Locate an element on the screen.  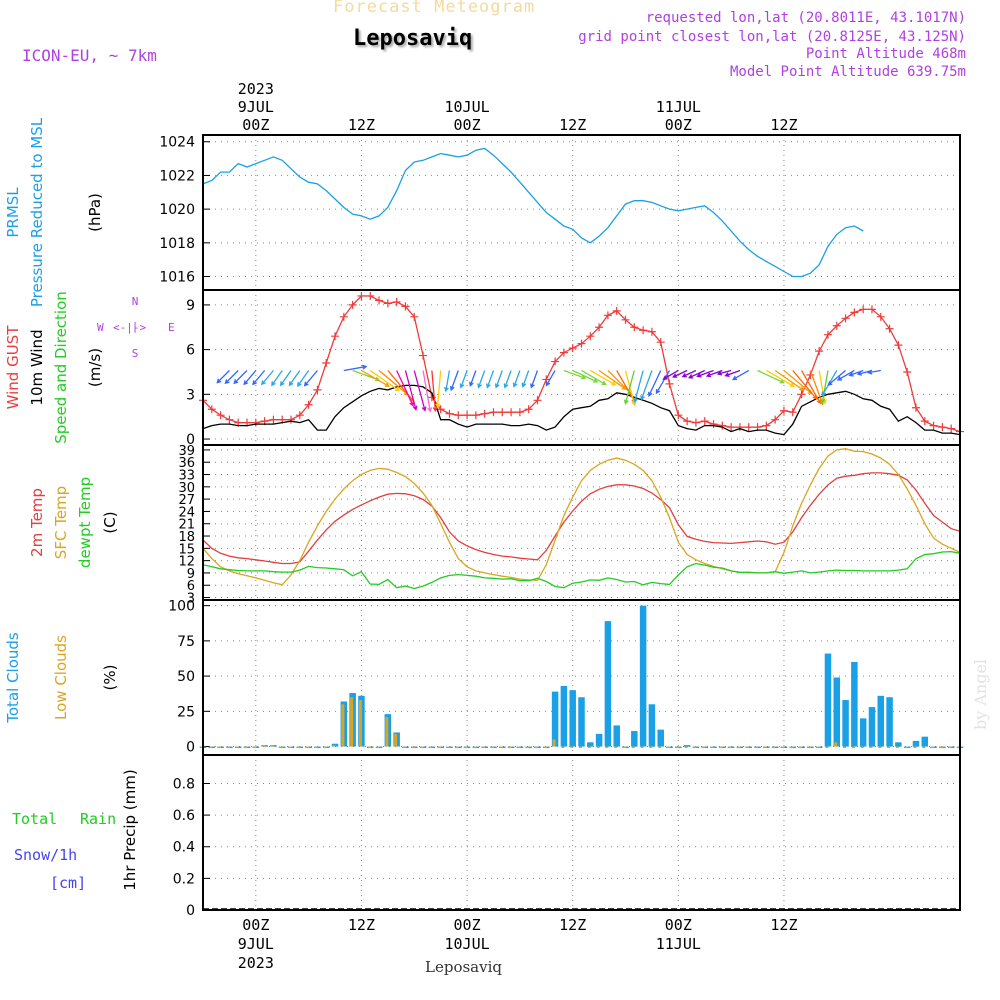
y-tick-label: 6 is located at coordinates (191, 586).